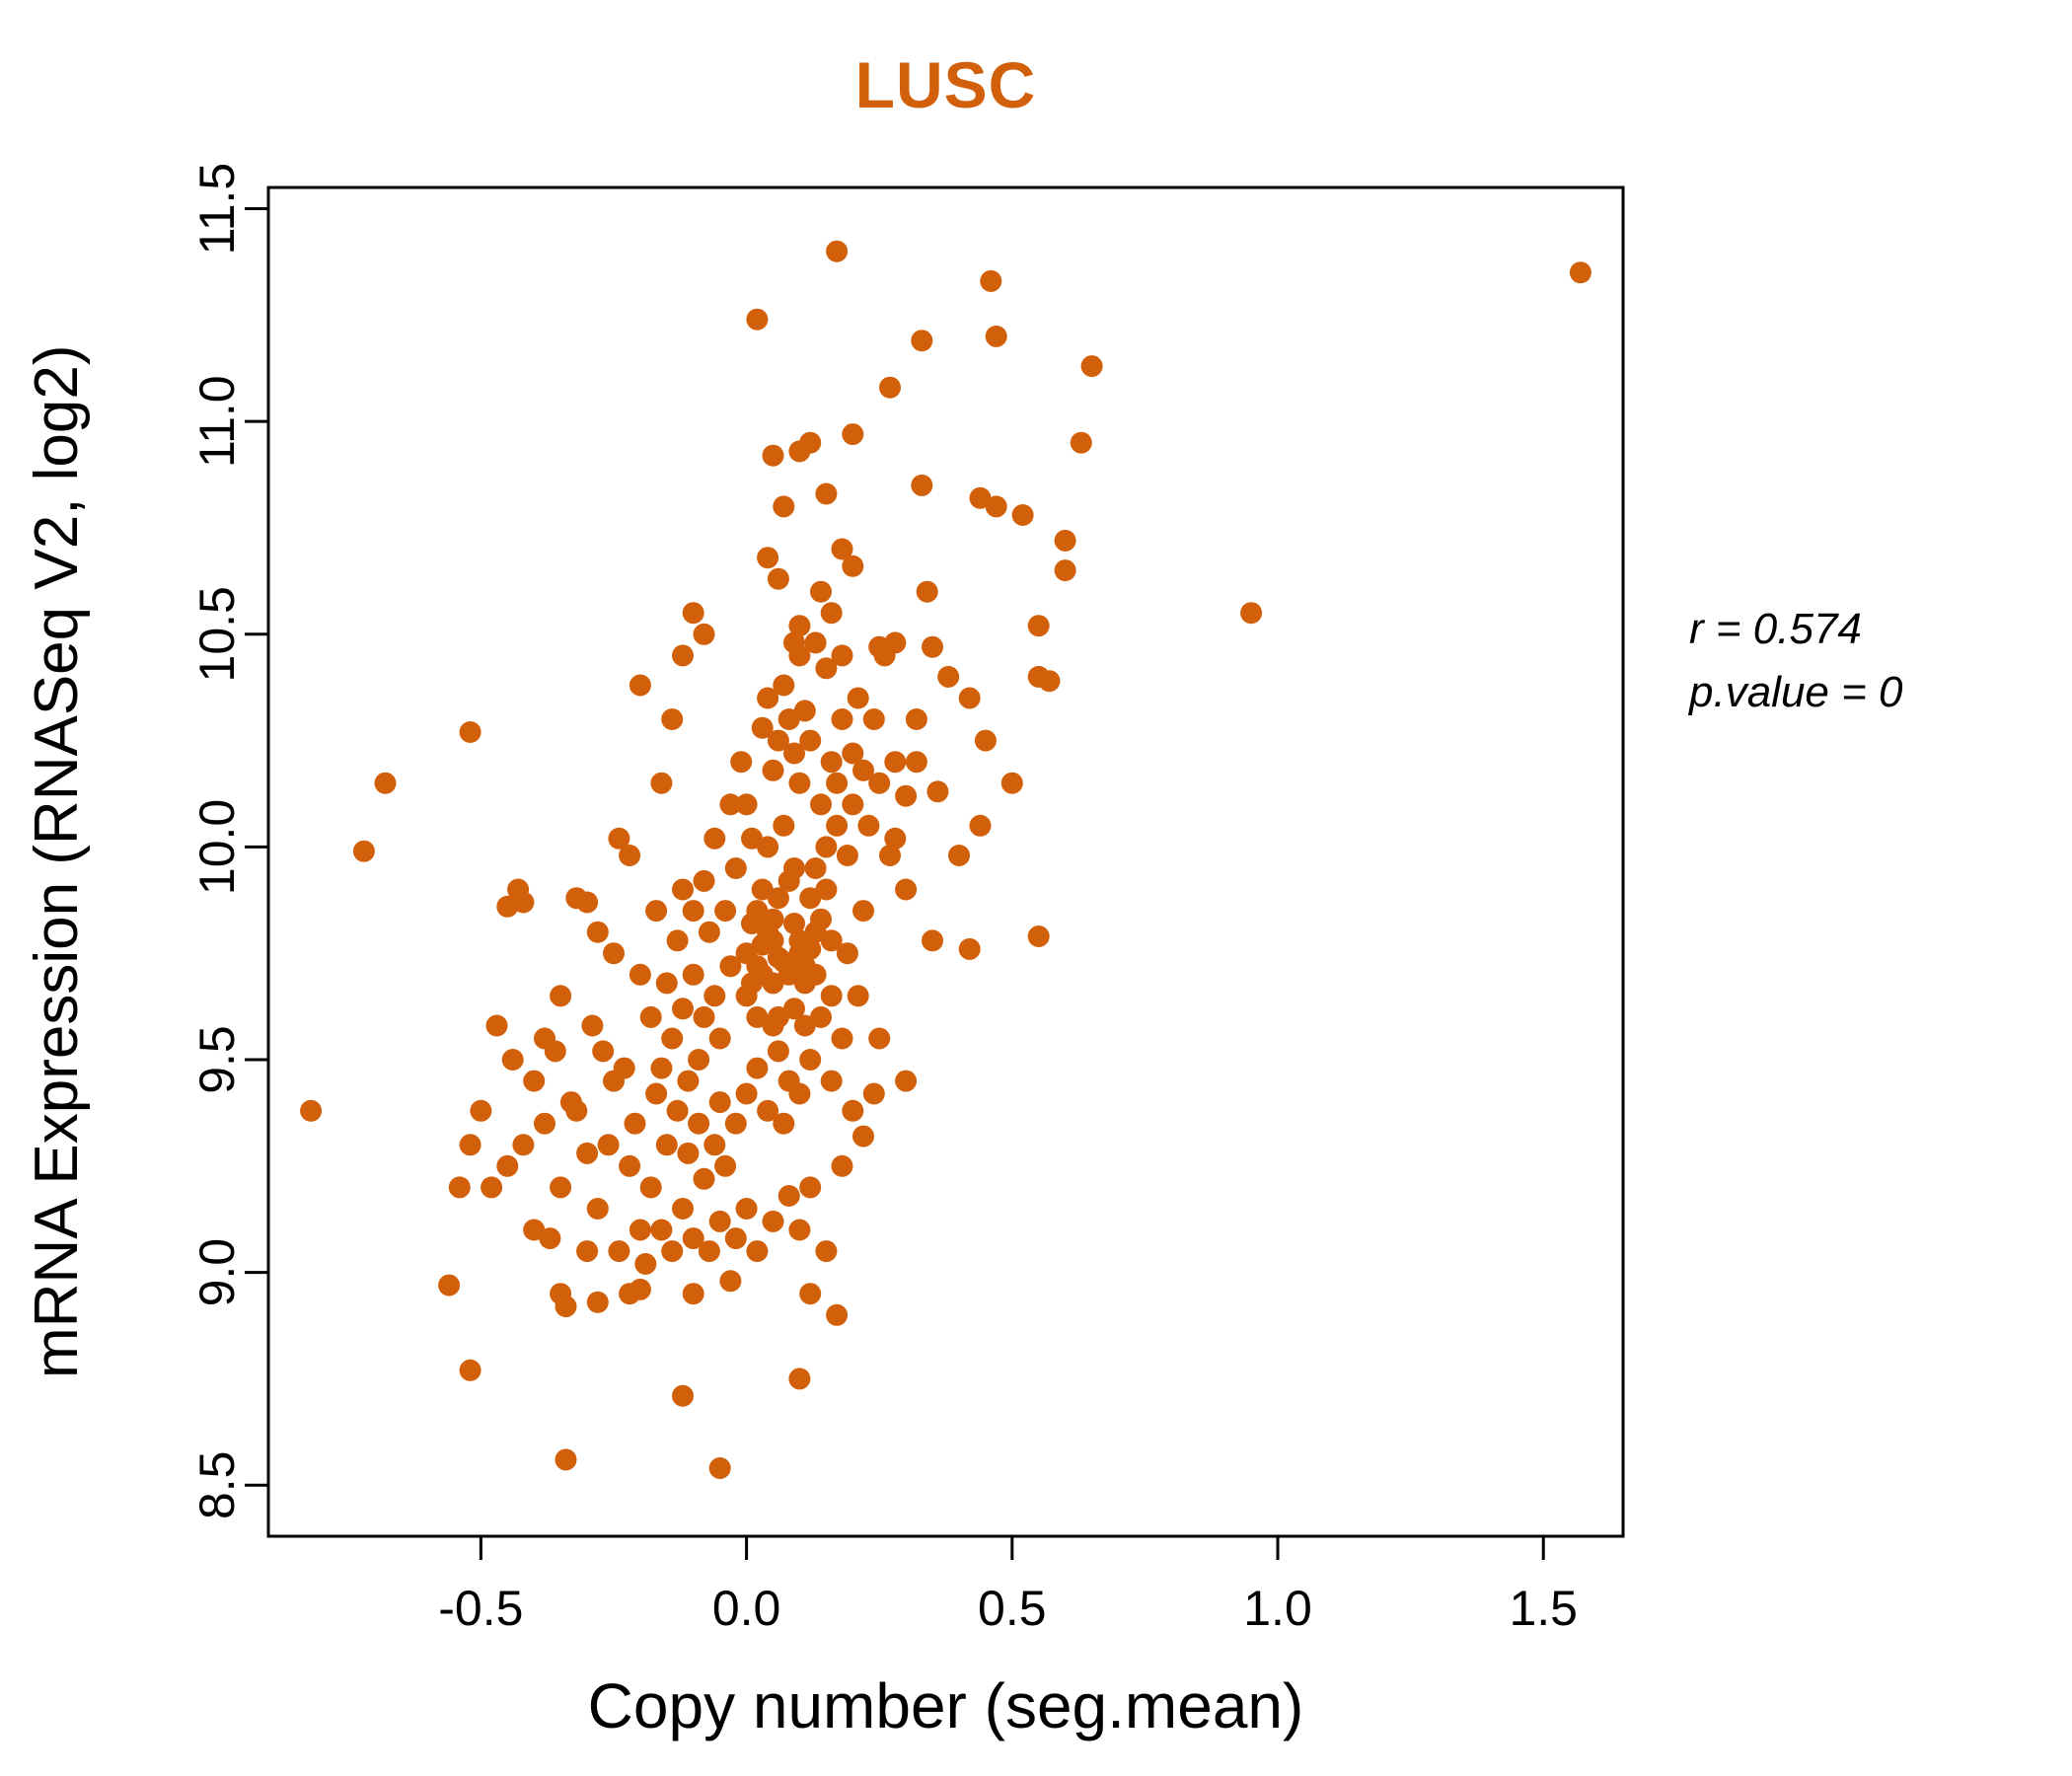 Image resolution: width=2072 pixels, height=1776 pixels. Describe the element at coordinates (217, 1273) in the screenshot. I see `y-tick-label: 9.0` at that location.